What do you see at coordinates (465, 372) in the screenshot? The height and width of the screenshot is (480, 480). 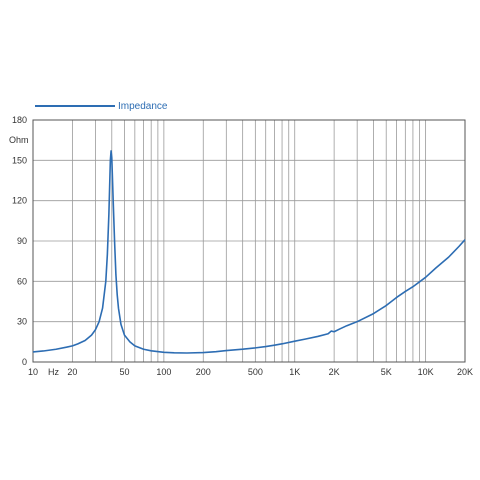 I see `x-tick-label: 20K` at bounding box center [465, 372].